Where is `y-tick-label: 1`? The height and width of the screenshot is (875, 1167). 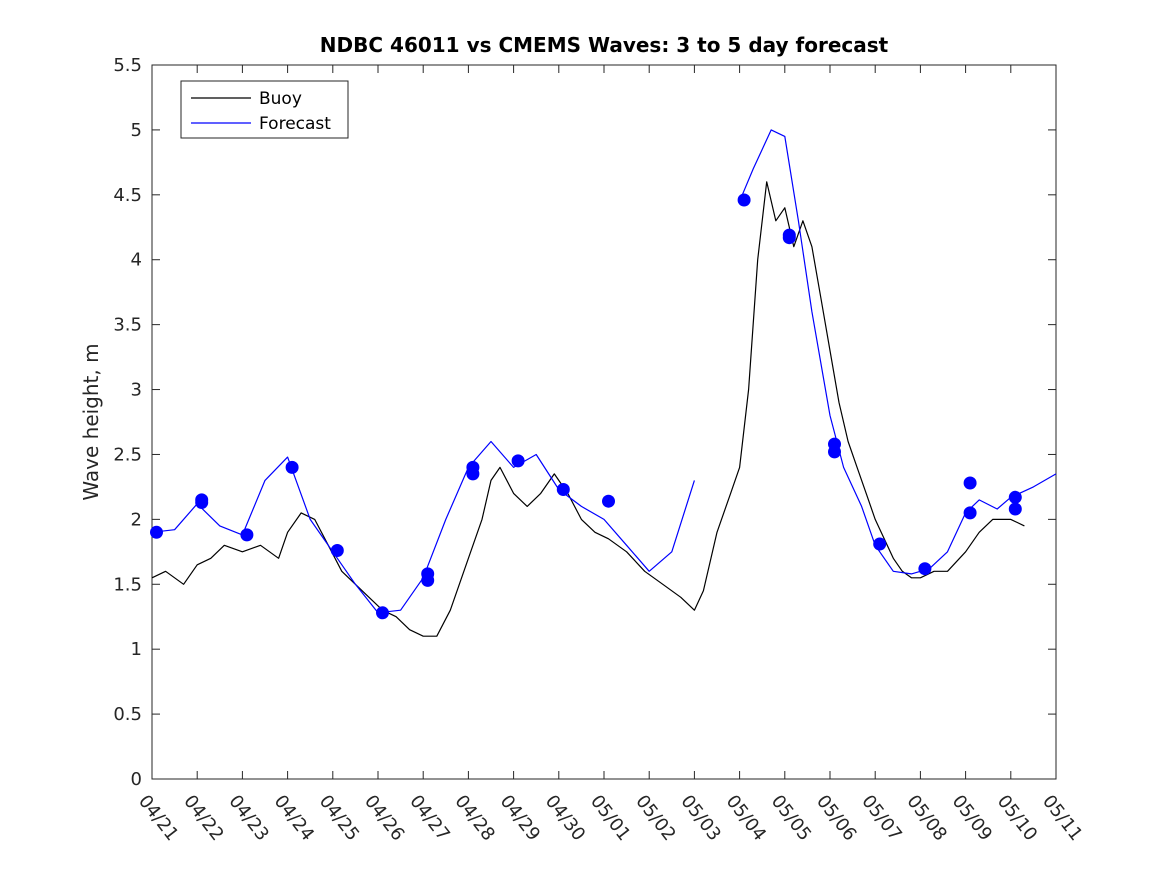
y-tick-label: 1 is located at coordinates (136, 649).